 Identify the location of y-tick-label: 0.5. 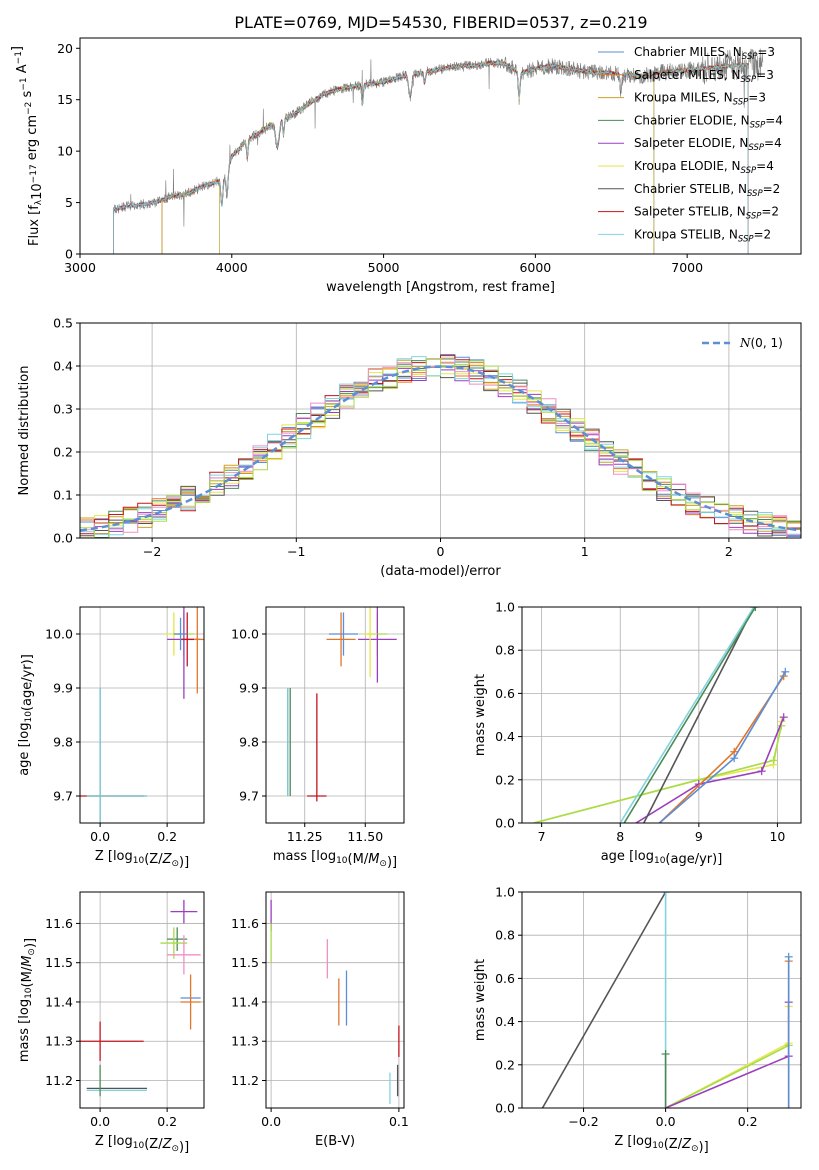
(63, 323).